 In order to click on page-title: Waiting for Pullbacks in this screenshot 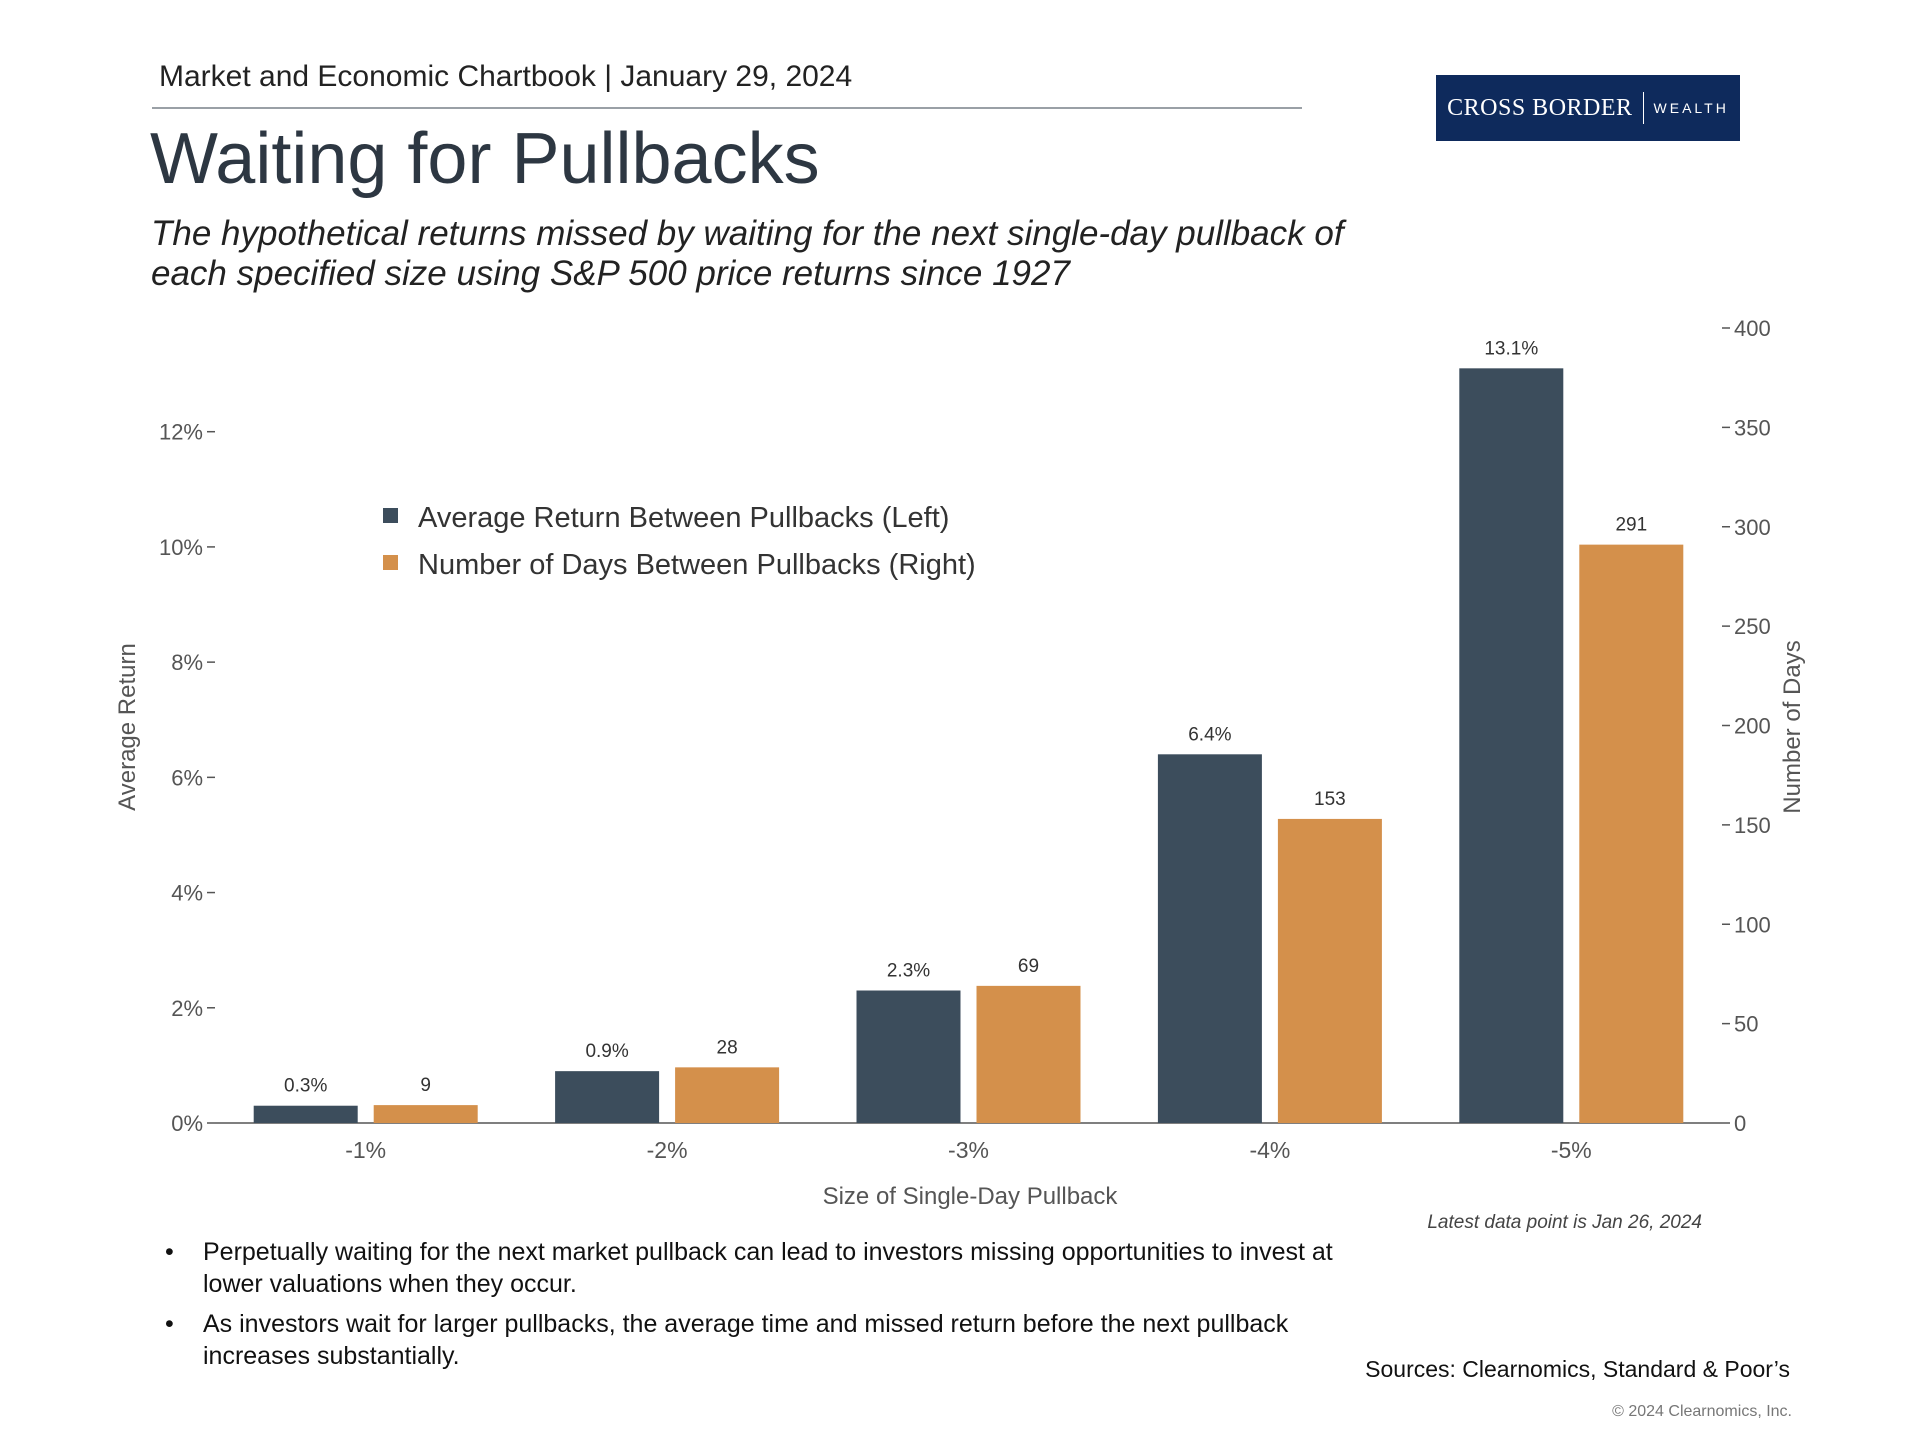, I will do `click(485, 159)`.